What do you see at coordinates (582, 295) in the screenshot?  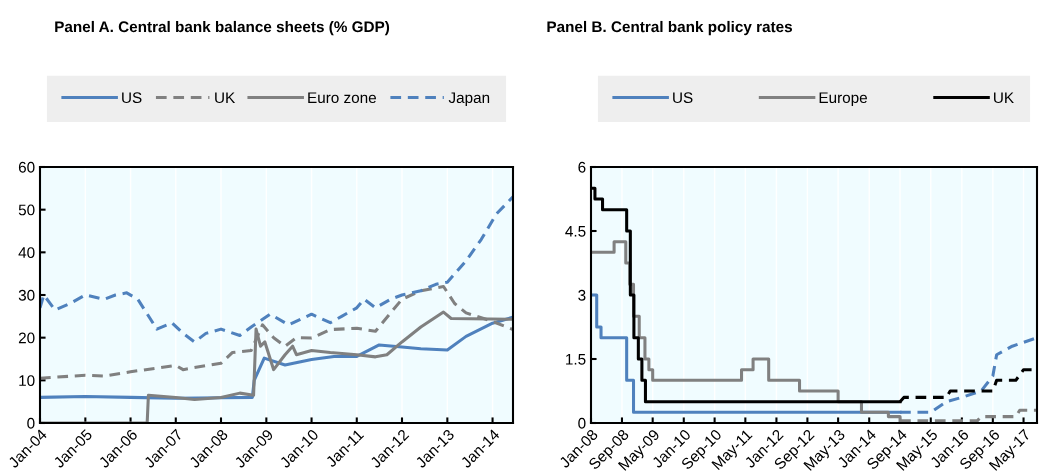 I see `y-tick-label: 3` at bounding box center [582, 295].